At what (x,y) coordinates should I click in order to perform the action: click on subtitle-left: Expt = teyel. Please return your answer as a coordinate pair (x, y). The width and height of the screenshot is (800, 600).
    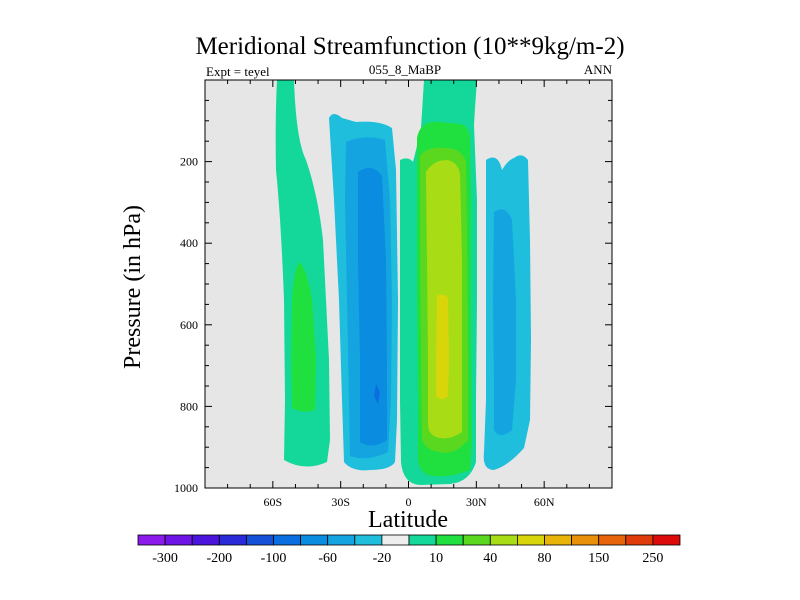
    Looking at the image, I should click on (238, 71).